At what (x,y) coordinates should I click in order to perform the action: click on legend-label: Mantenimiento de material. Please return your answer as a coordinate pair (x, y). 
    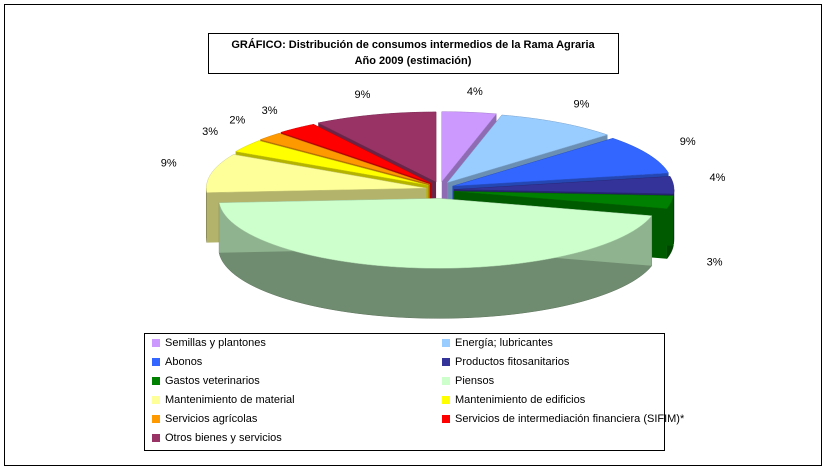
    Looking at the image, I should click on (230, 400).